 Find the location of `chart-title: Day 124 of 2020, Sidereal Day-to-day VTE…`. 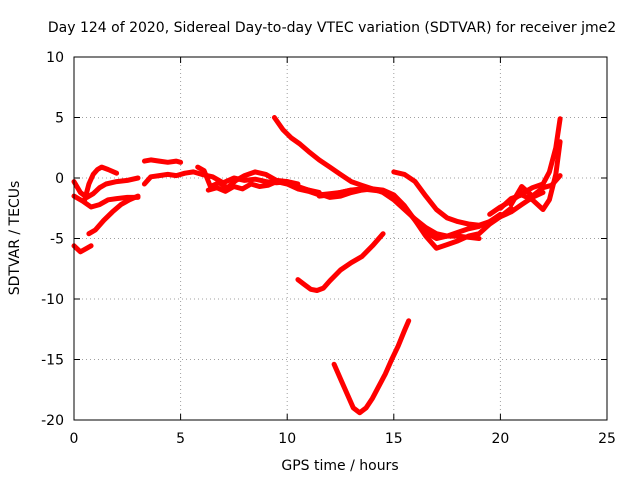

chart-title: Day 124 of 2020, Sidereal Day-to-day VTE… is located at coordinates (332, 28).